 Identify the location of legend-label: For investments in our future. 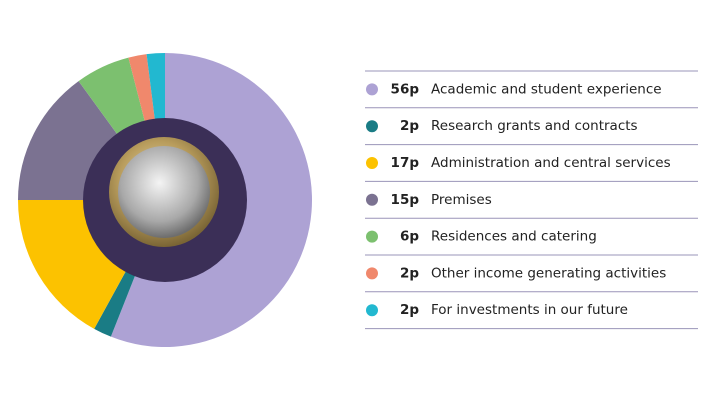
(529, 310).